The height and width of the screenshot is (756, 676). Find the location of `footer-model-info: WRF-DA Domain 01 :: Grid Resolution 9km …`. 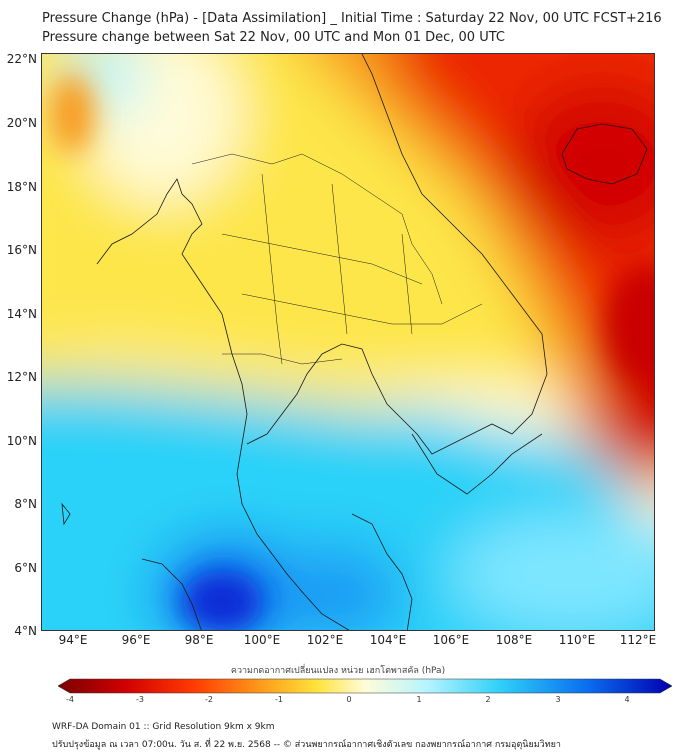

footer-model-info: WRF-DA Domain 01 :: Grid Resolution 9km … is located at coordinates (163, 727).